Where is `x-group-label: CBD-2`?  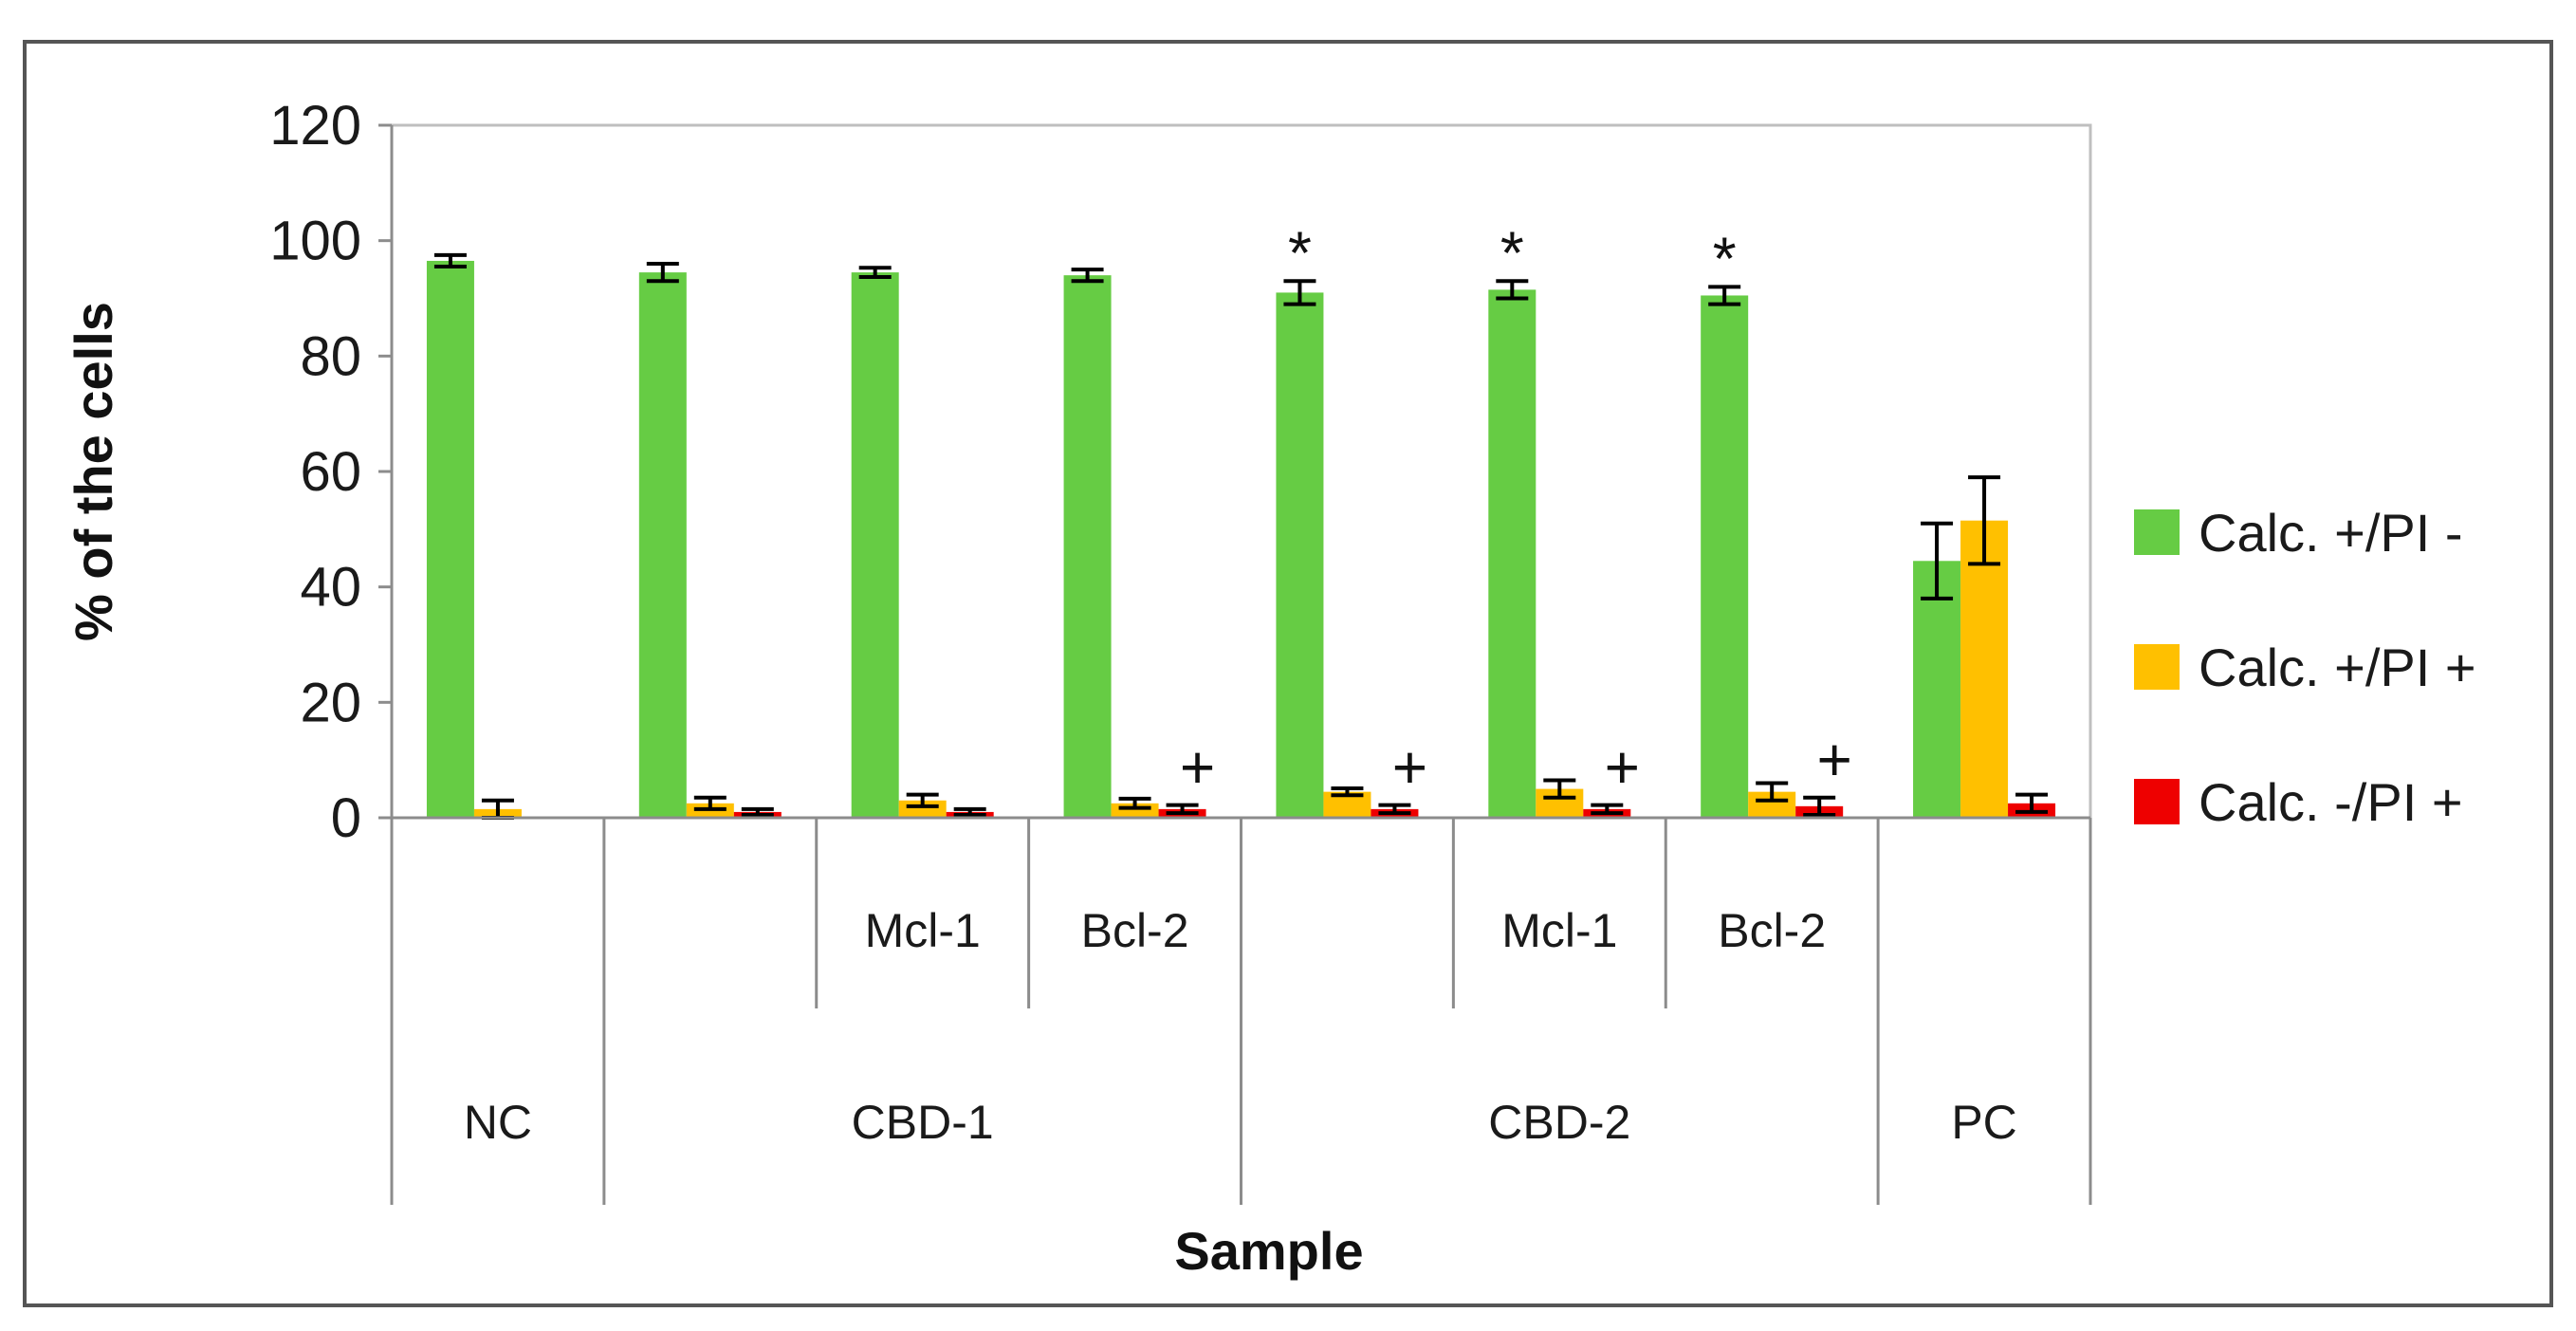
x-group-label: CBD-2 is located at coordinates (1559, 1122).